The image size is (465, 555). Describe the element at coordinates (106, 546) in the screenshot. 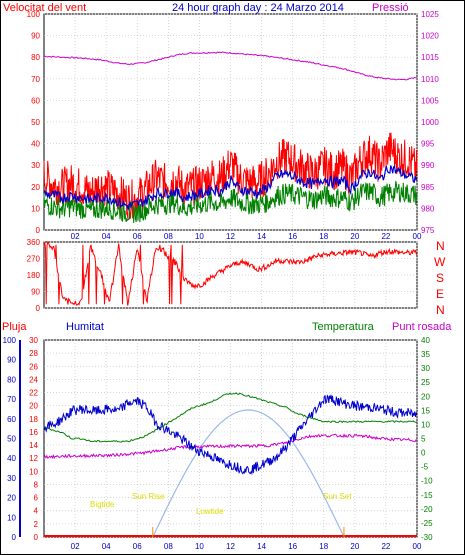

I see `x-tick-label-bottom: 04` at that location.